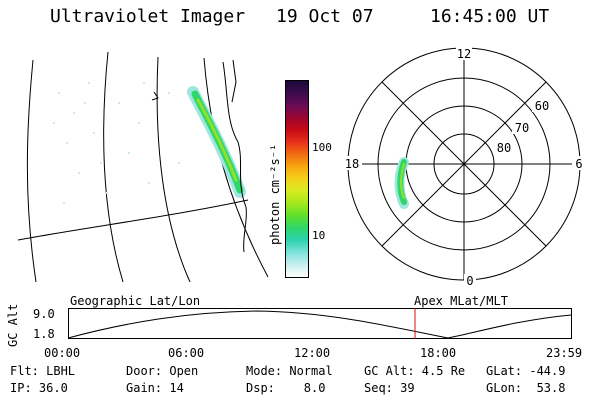 This screenshot has width=600, height=400. Describe the element at coordinates (564, 353) in the screenshot. I see `timeline-x-label-2359: 23:59` at that location.